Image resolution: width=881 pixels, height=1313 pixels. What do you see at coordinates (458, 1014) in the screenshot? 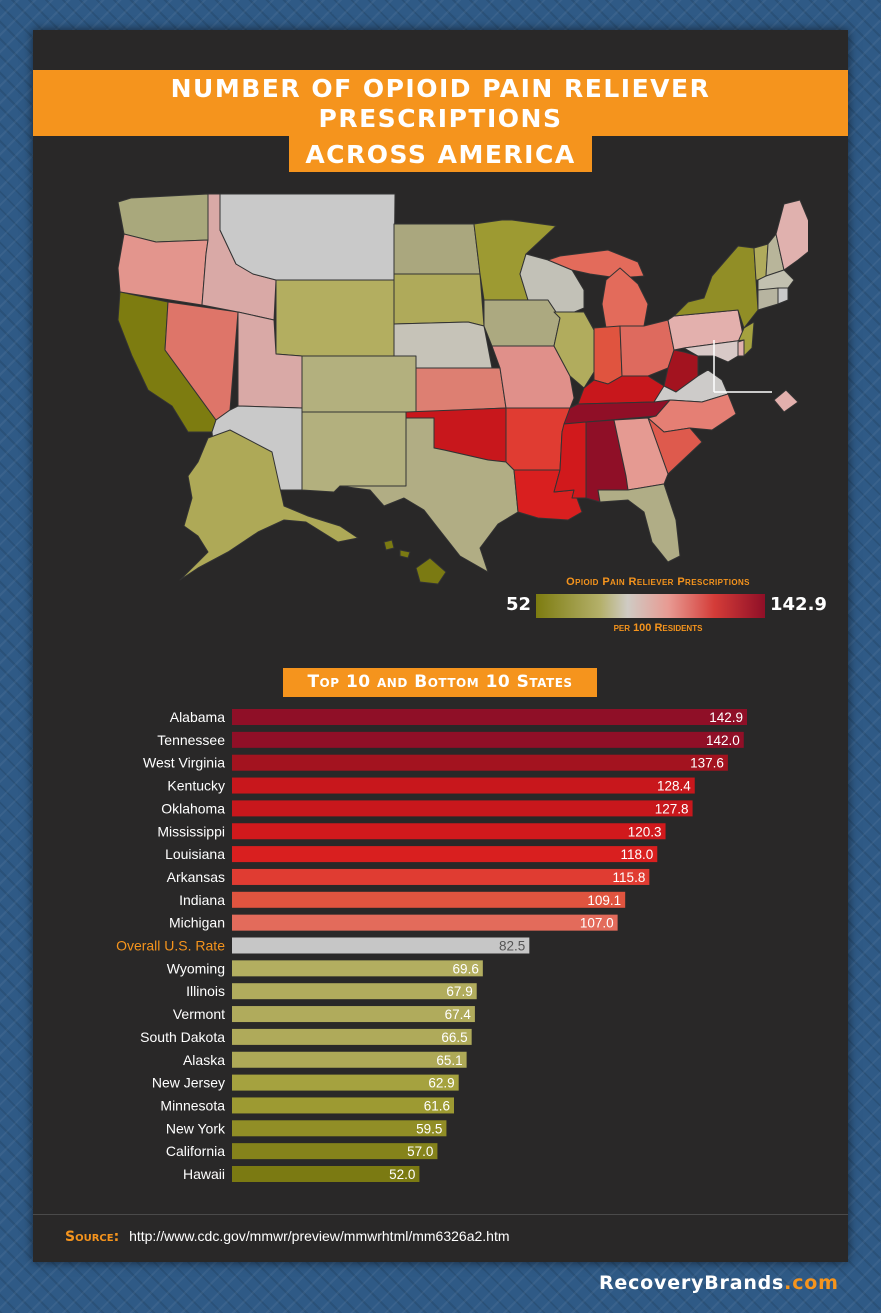
I see `value-label-vermont: 67.4` at bounding box center [458, 1014].